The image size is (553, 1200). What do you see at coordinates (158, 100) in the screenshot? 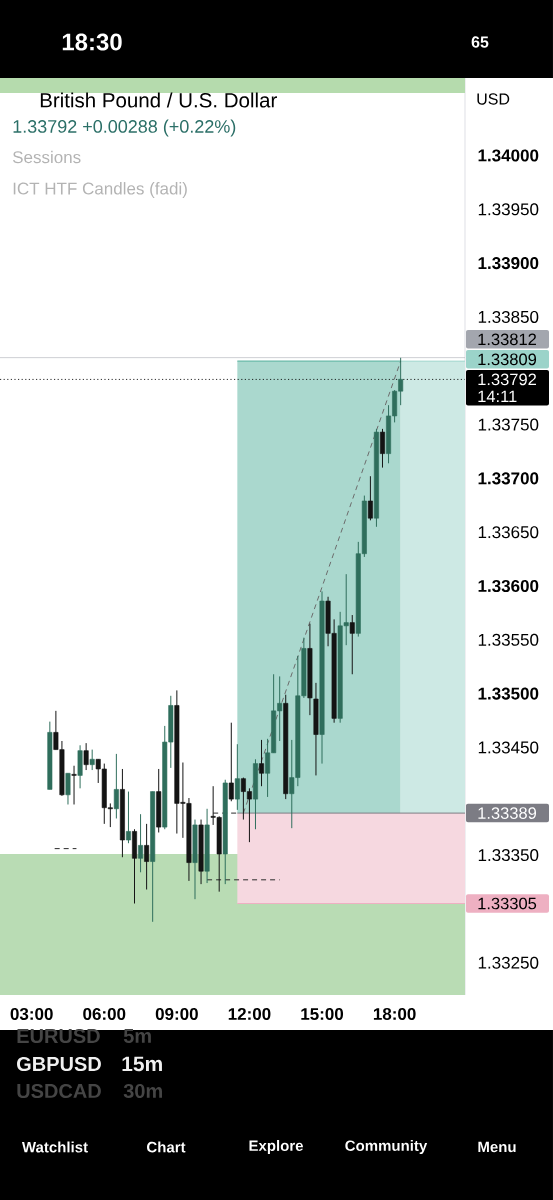
I see `text: British Pound / U.S. Dollar` at bounding box center [158, 100].